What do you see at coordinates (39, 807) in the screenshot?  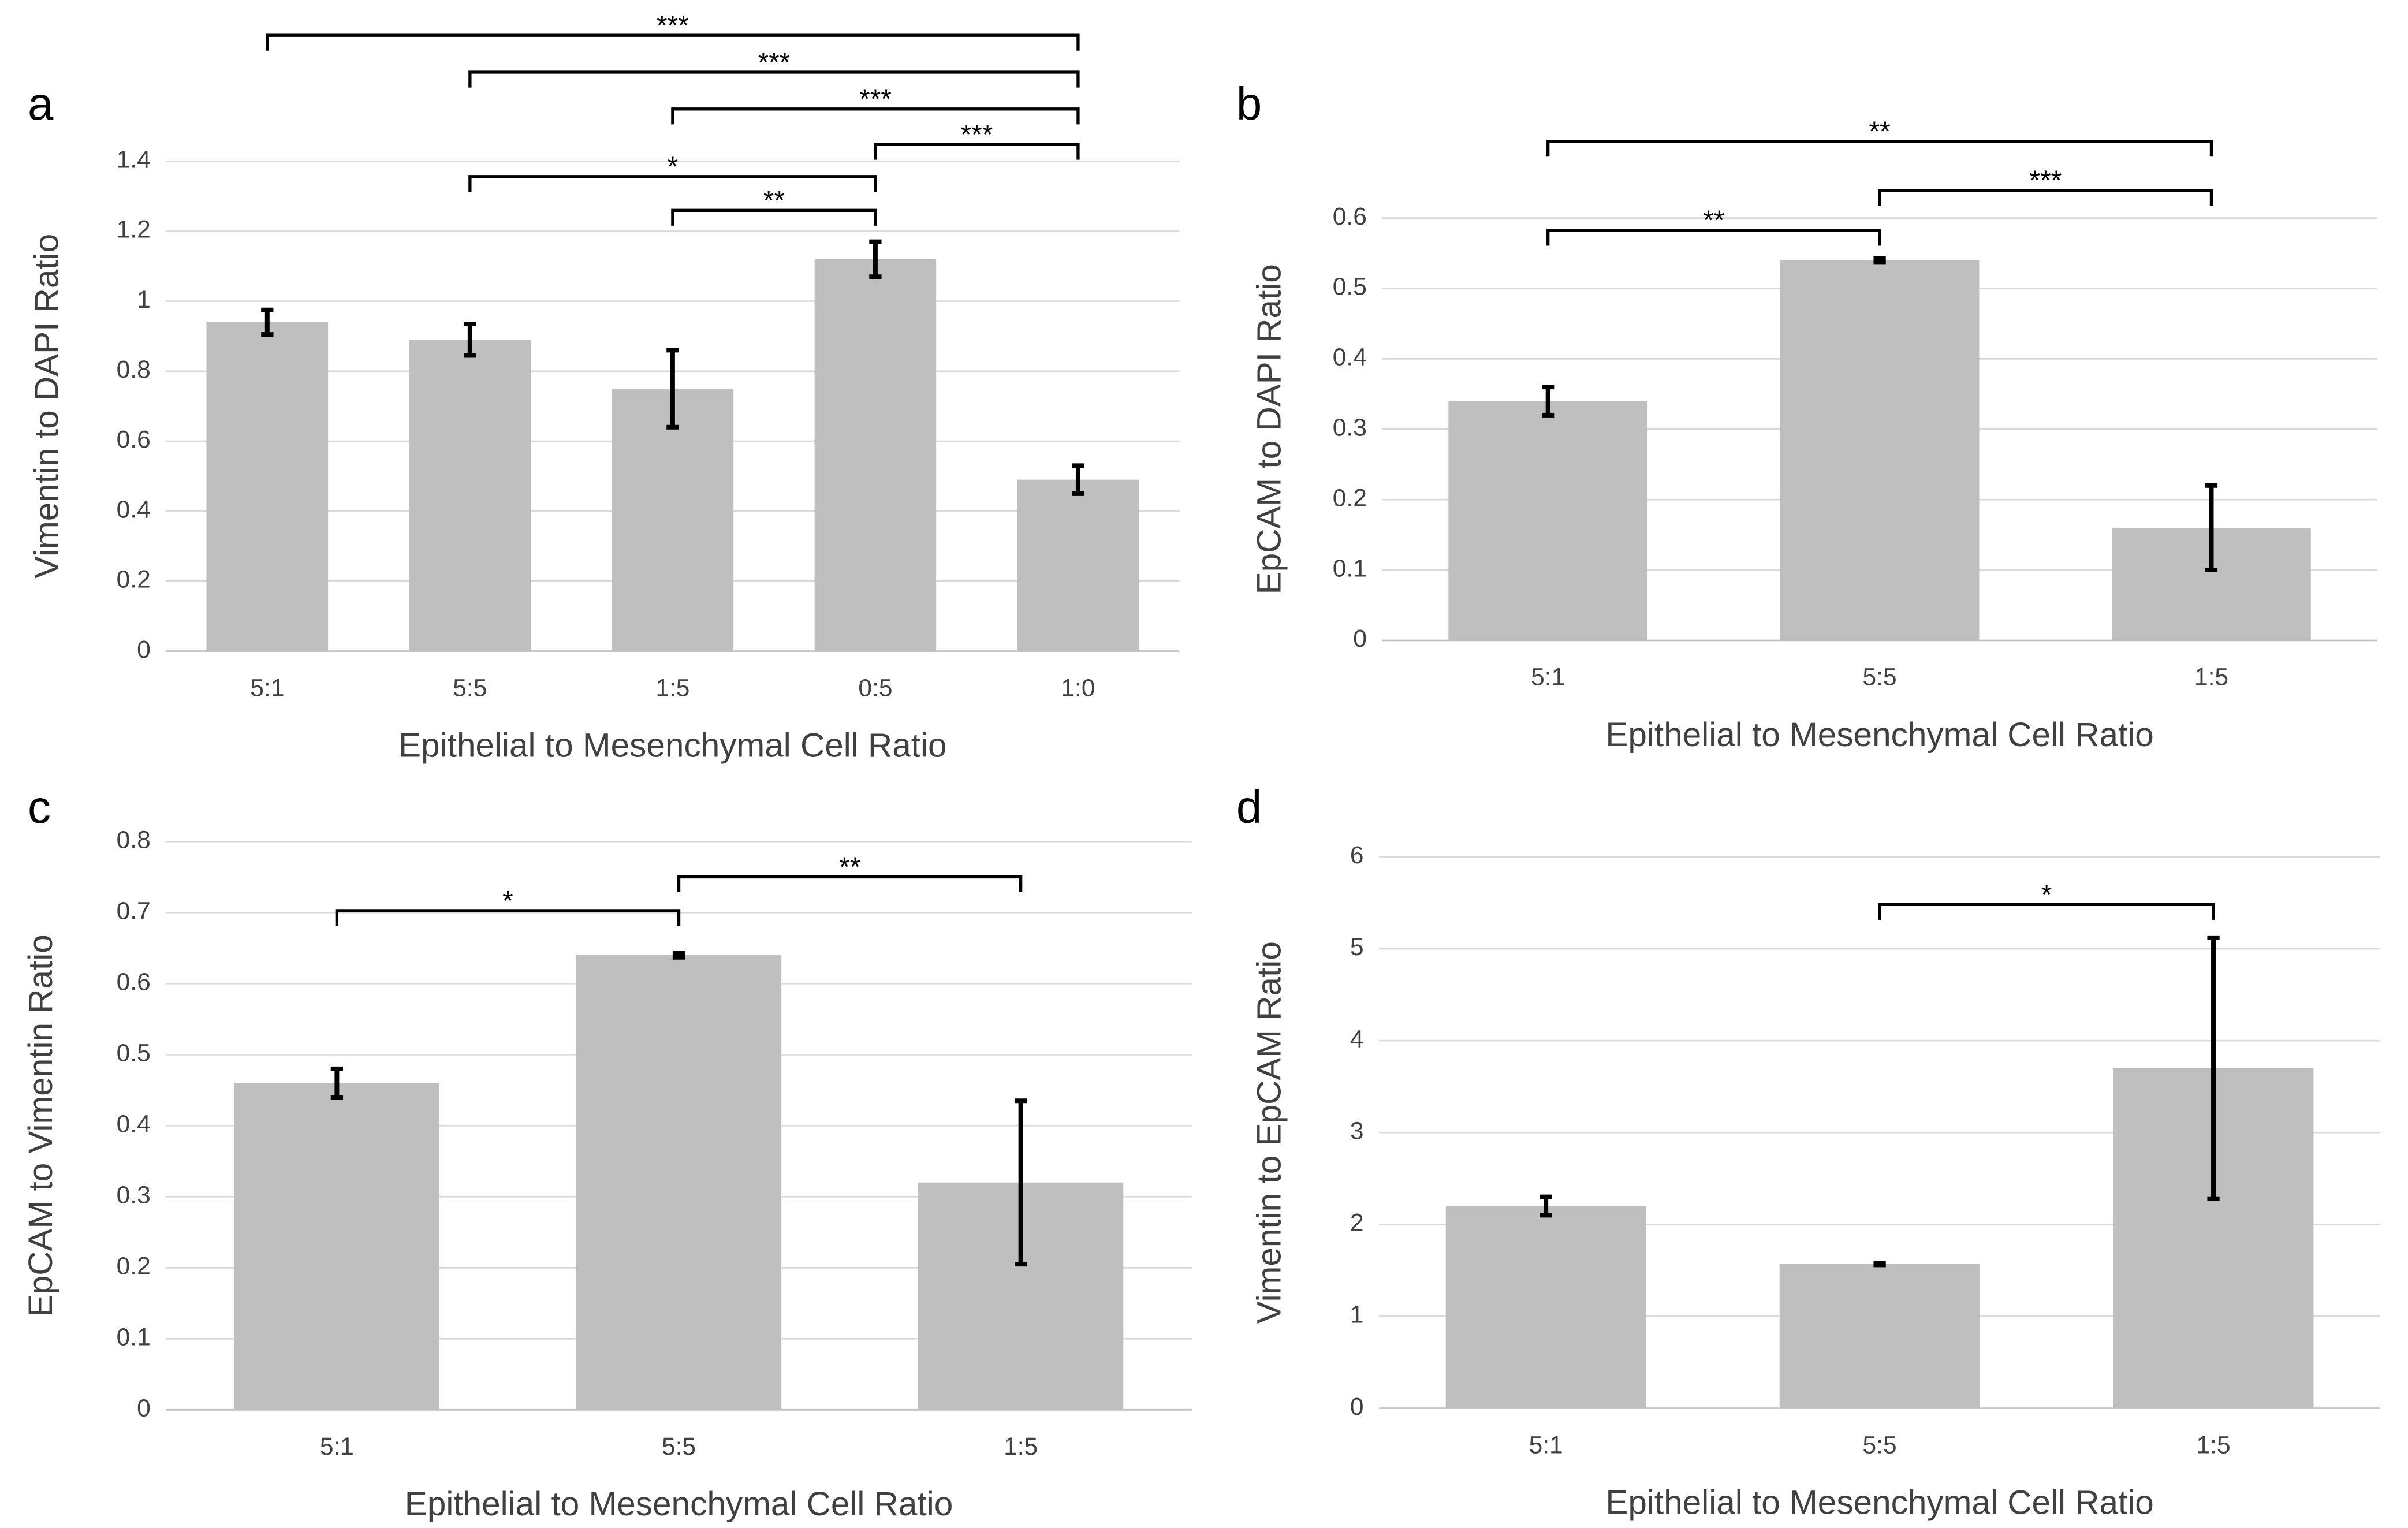 I see `panel-label: c` at bounding box center [39, 807].